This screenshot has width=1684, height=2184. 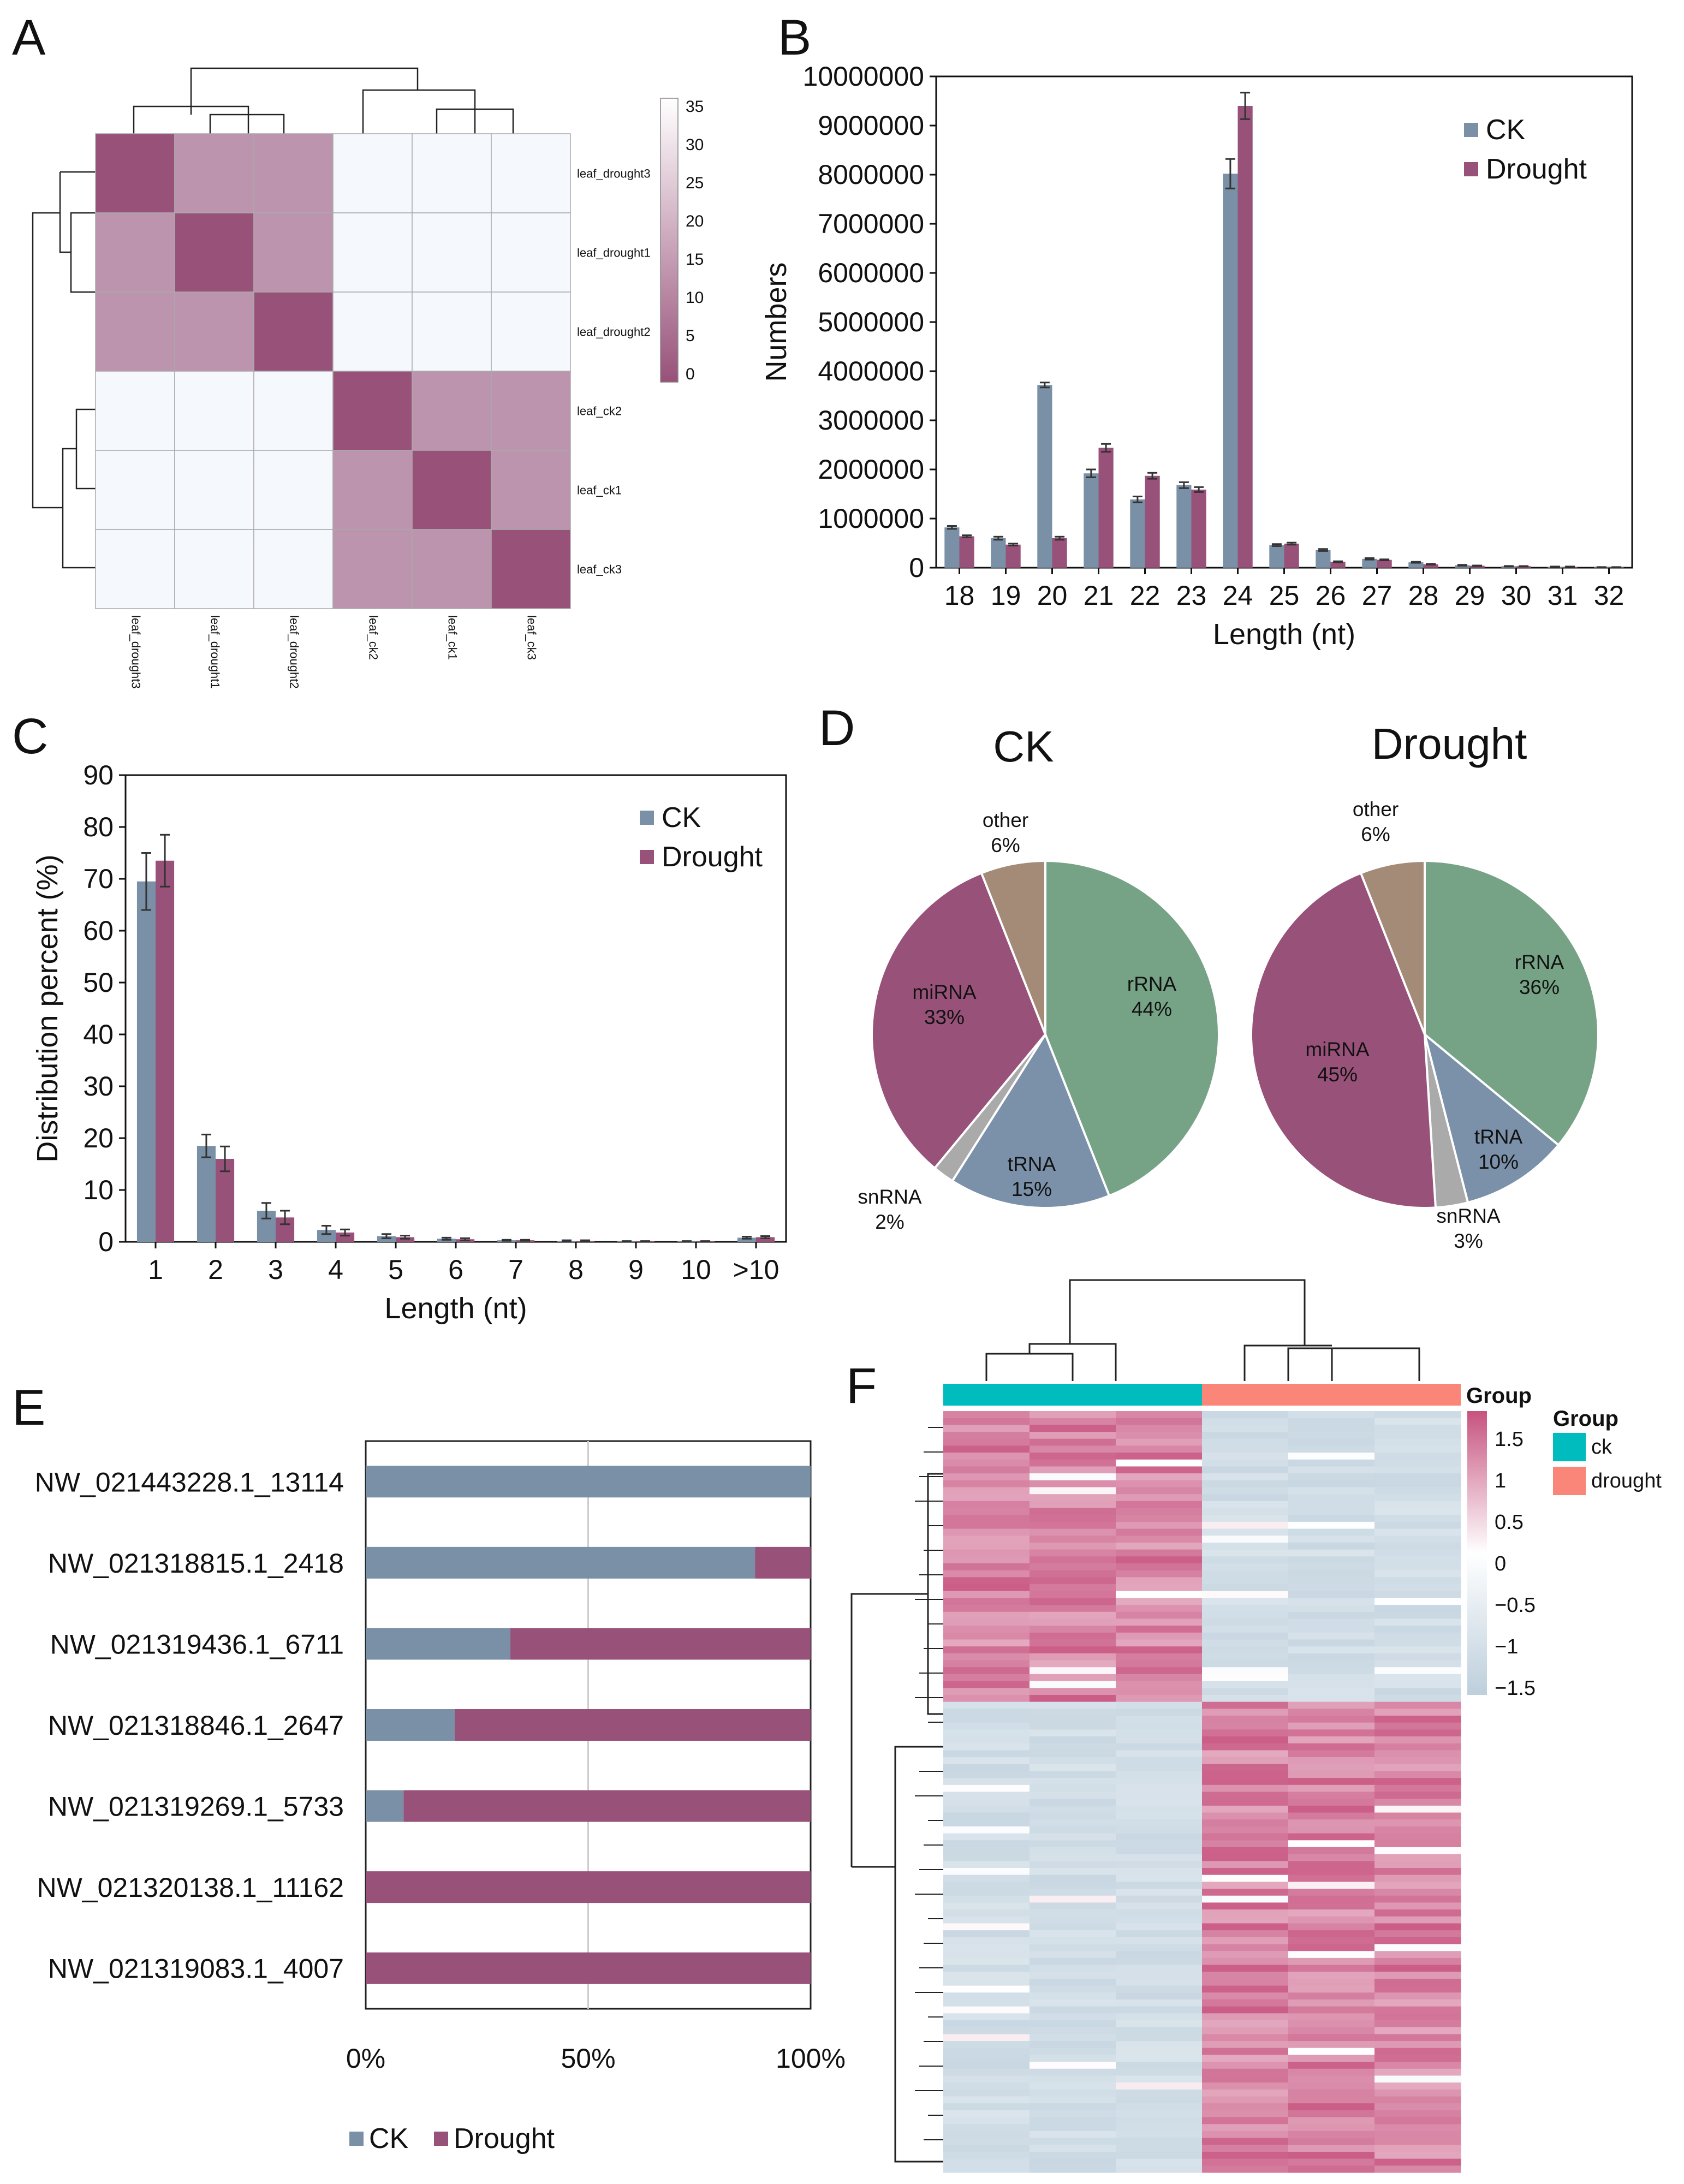 I want to click on panel-letter-c: C, so click(x=30, y=736).